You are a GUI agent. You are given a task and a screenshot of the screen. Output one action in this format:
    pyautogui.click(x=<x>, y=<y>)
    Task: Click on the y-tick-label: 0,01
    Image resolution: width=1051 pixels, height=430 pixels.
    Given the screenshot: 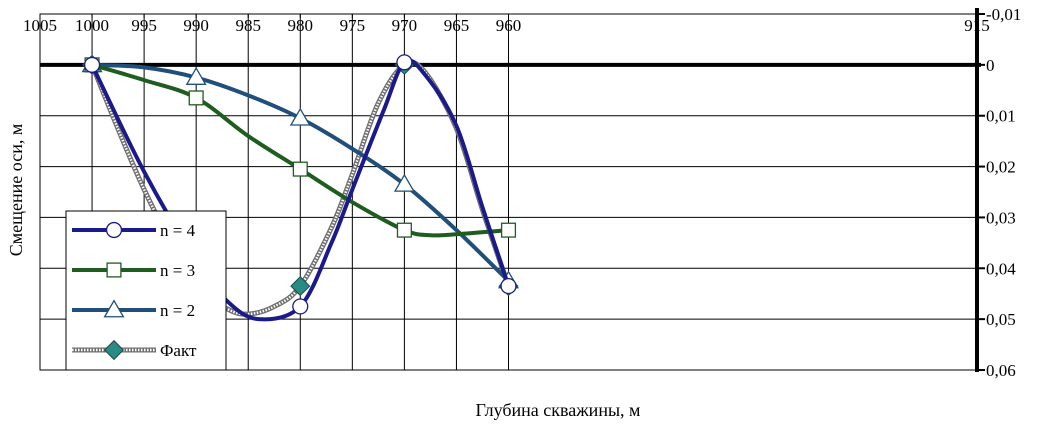 What is the action you would take?
    pyautogui.click(x=1001, y=116)
    